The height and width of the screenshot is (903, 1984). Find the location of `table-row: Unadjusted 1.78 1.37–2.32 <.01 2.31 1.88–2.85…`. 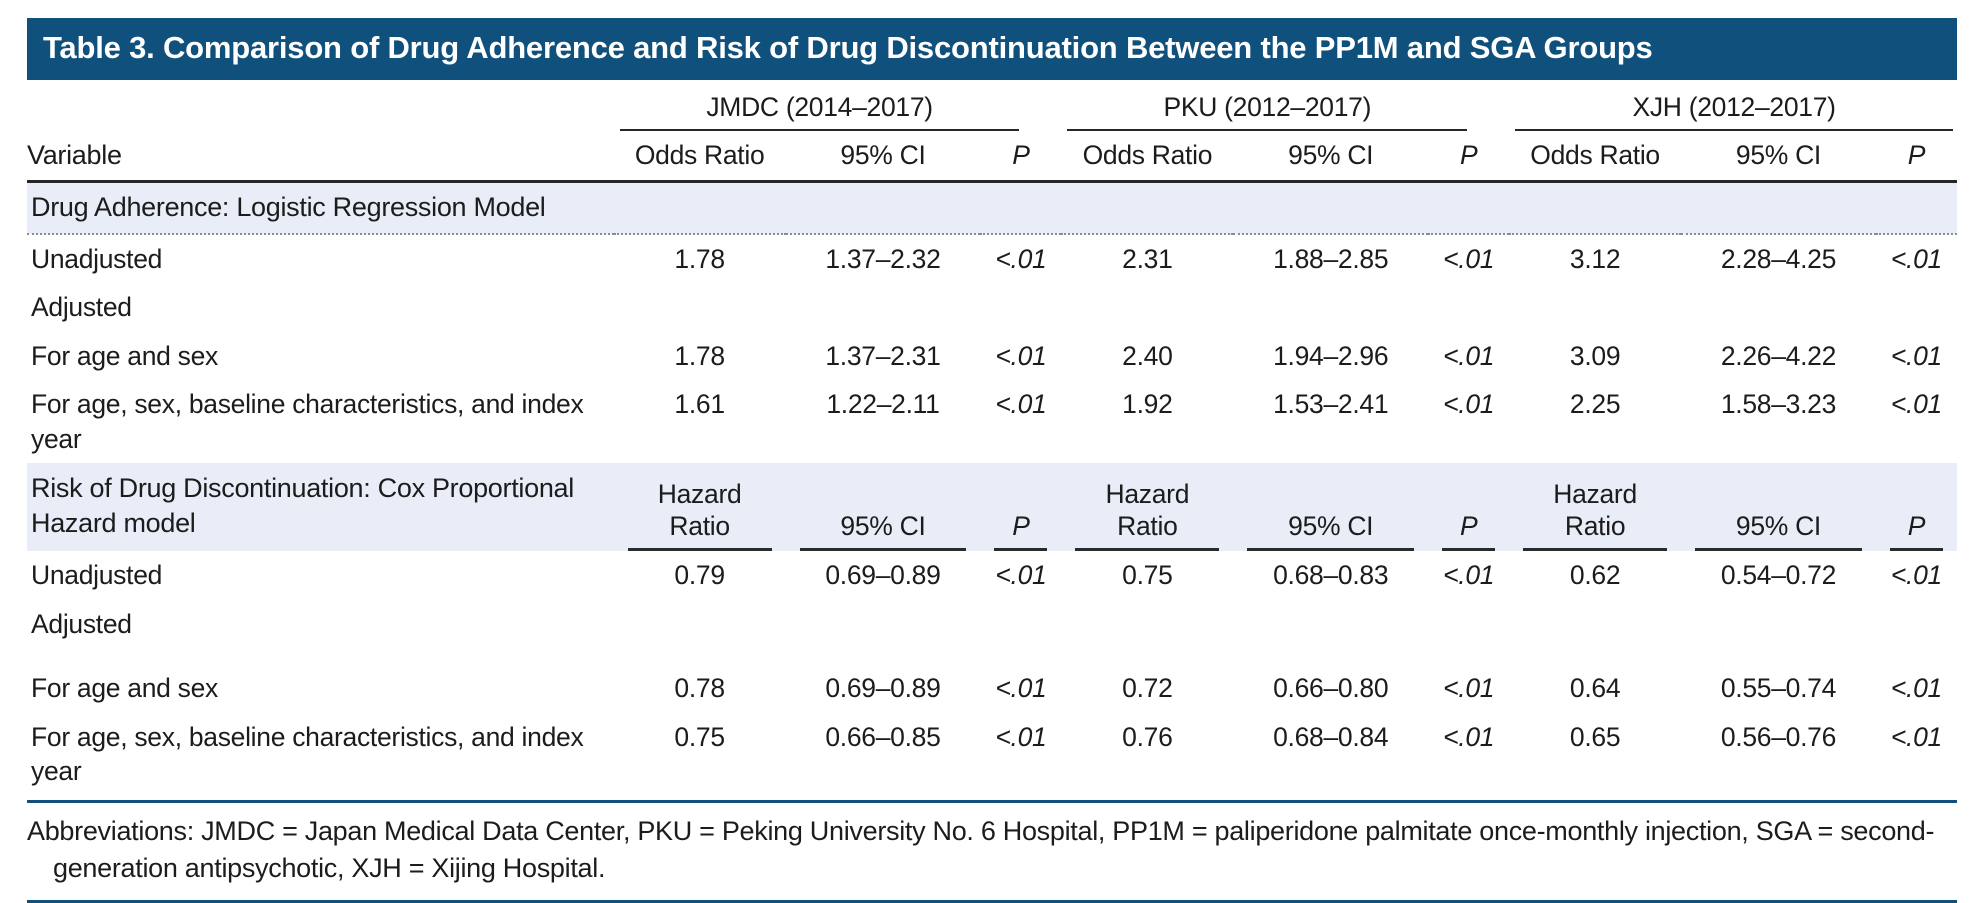

table-row: Unadjusted 1.78 1.37–2.32 <.01 2.31 1.88–2.85… is located at coordinates (992, 258).